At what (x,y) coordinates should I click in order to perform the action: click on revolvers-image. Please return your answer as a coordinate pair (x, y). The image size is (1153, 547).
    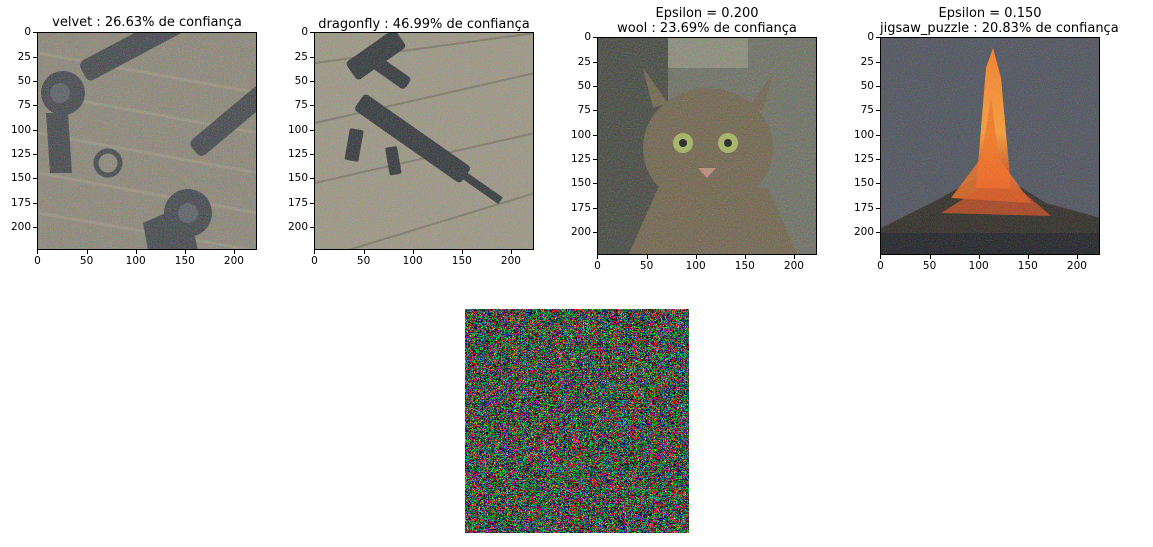
    Looking at the image, I should click on (147, 141).